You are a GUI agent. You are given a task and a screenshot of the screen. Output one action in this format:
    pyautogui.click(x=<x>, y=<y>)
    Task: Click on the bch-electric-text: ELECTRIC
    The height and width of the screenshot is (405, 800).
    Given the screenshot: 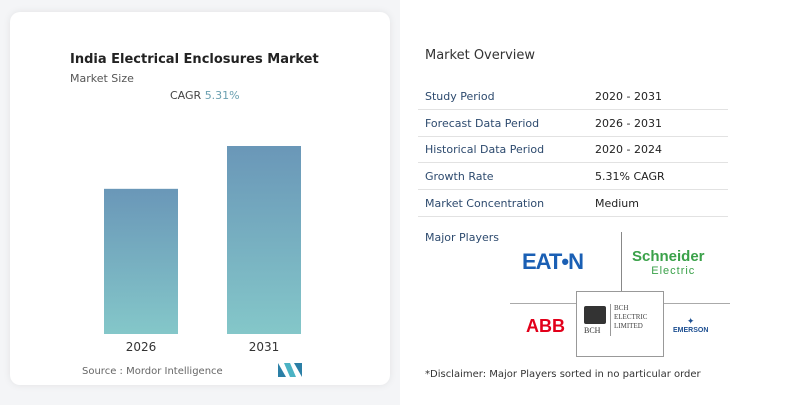 What is the action you would take?
    pyautogui.click(x=631, y=317)
    